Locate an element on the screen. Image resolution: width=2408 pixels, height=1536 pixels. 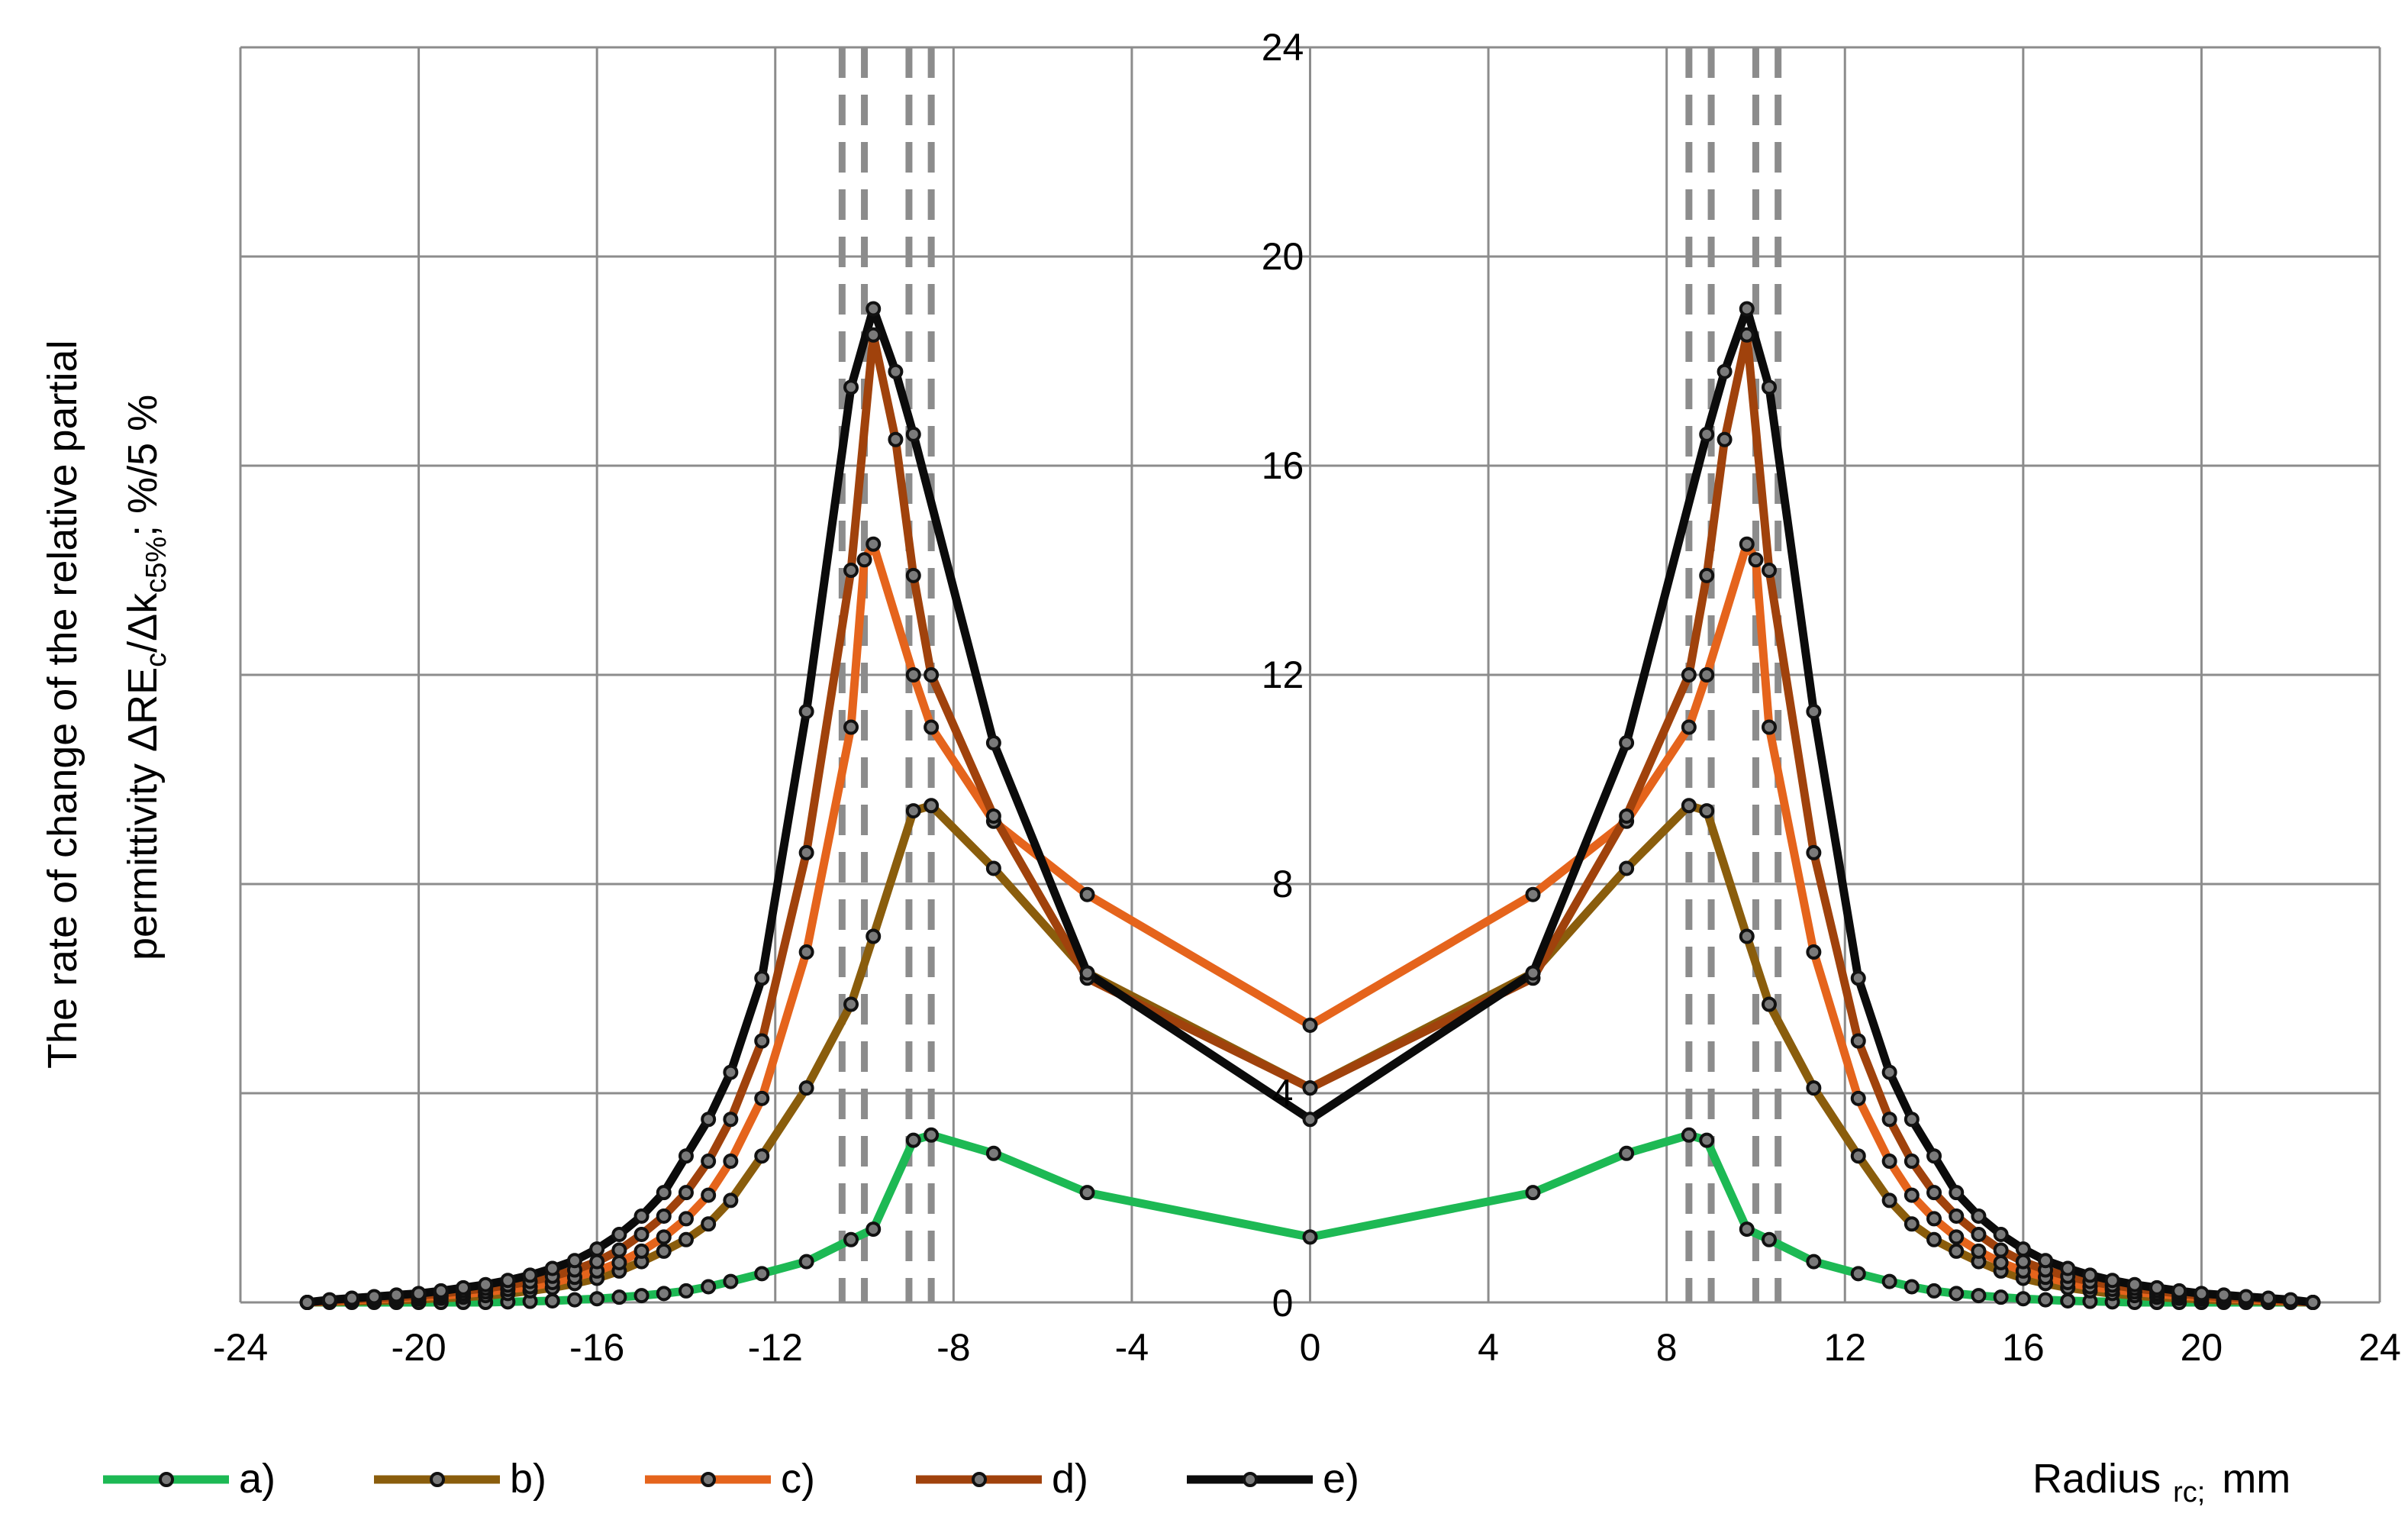
legend: a) b) c) d) e) is located at coordinates (731, 1479).